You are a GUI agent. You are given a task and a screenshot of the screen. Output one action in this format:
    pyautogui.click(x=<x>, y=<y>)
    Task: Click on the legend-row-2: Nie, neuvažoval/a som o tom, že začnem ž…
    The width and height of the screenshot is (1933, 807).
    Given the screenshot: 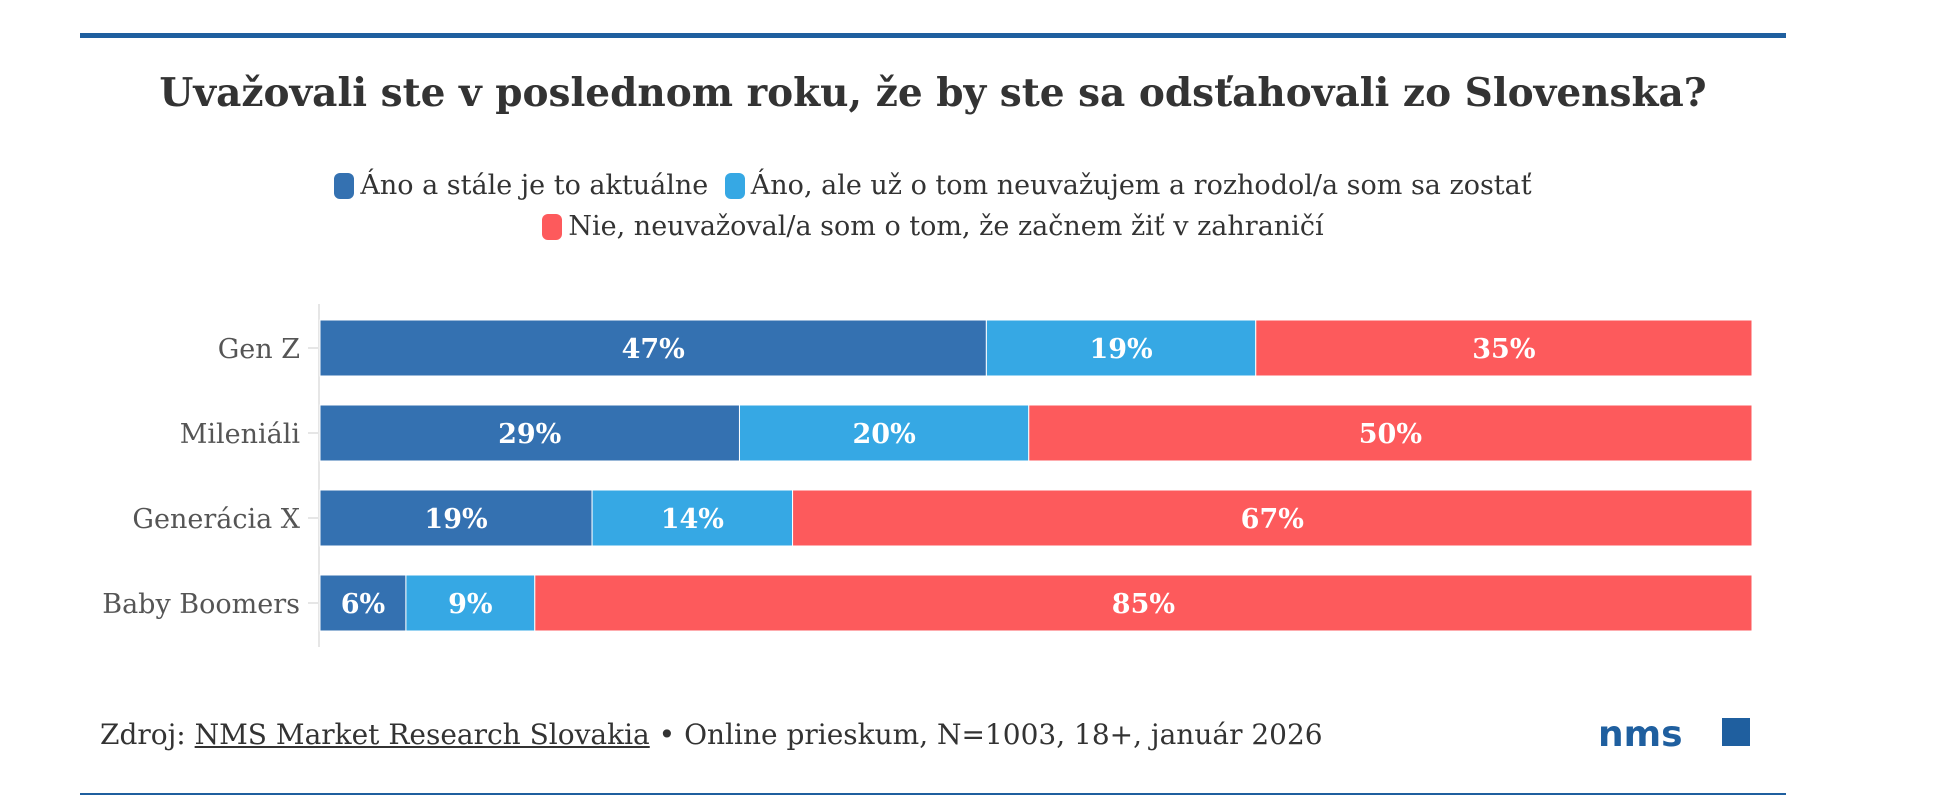 What is the action you would take?
    pyautogui.click(x=933, y=229)
    